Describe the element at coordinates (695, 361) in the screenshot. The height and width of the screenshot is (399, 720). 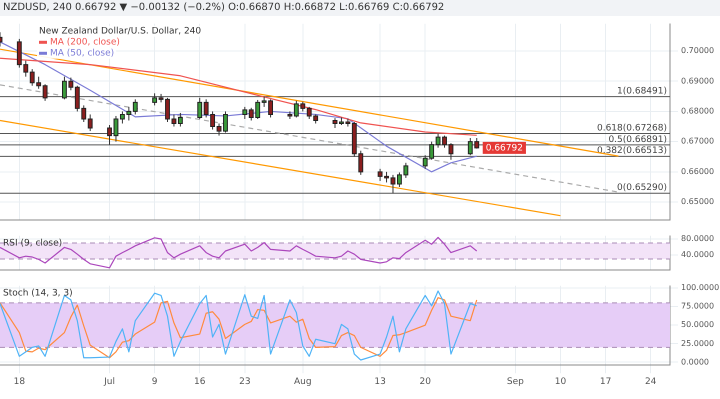
I see `y-tick-label: 0.0000` at that location.